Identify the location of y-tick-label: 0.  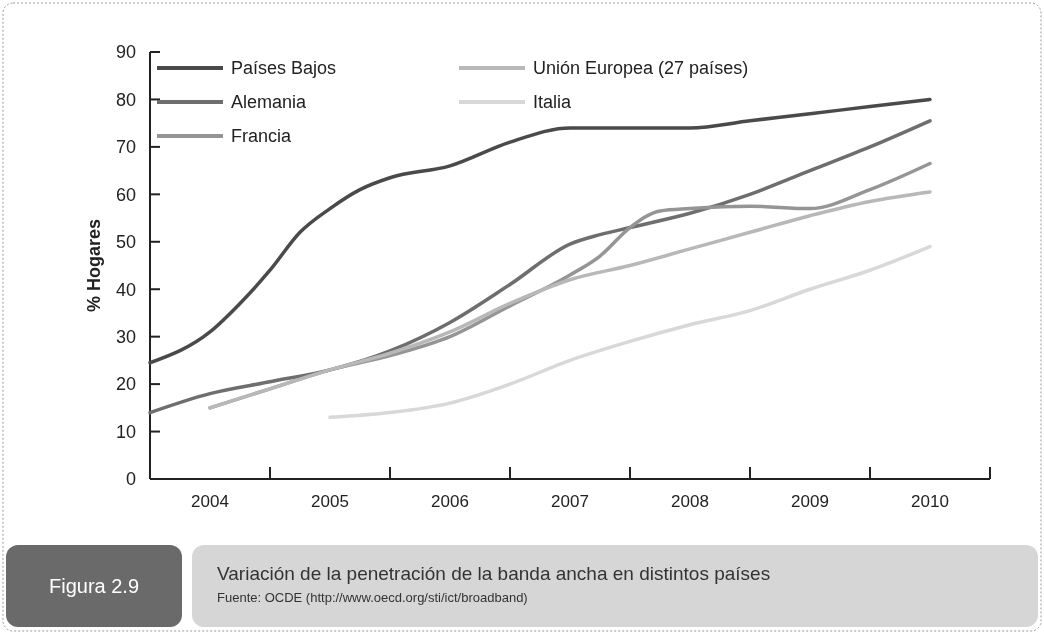
(130, 479).